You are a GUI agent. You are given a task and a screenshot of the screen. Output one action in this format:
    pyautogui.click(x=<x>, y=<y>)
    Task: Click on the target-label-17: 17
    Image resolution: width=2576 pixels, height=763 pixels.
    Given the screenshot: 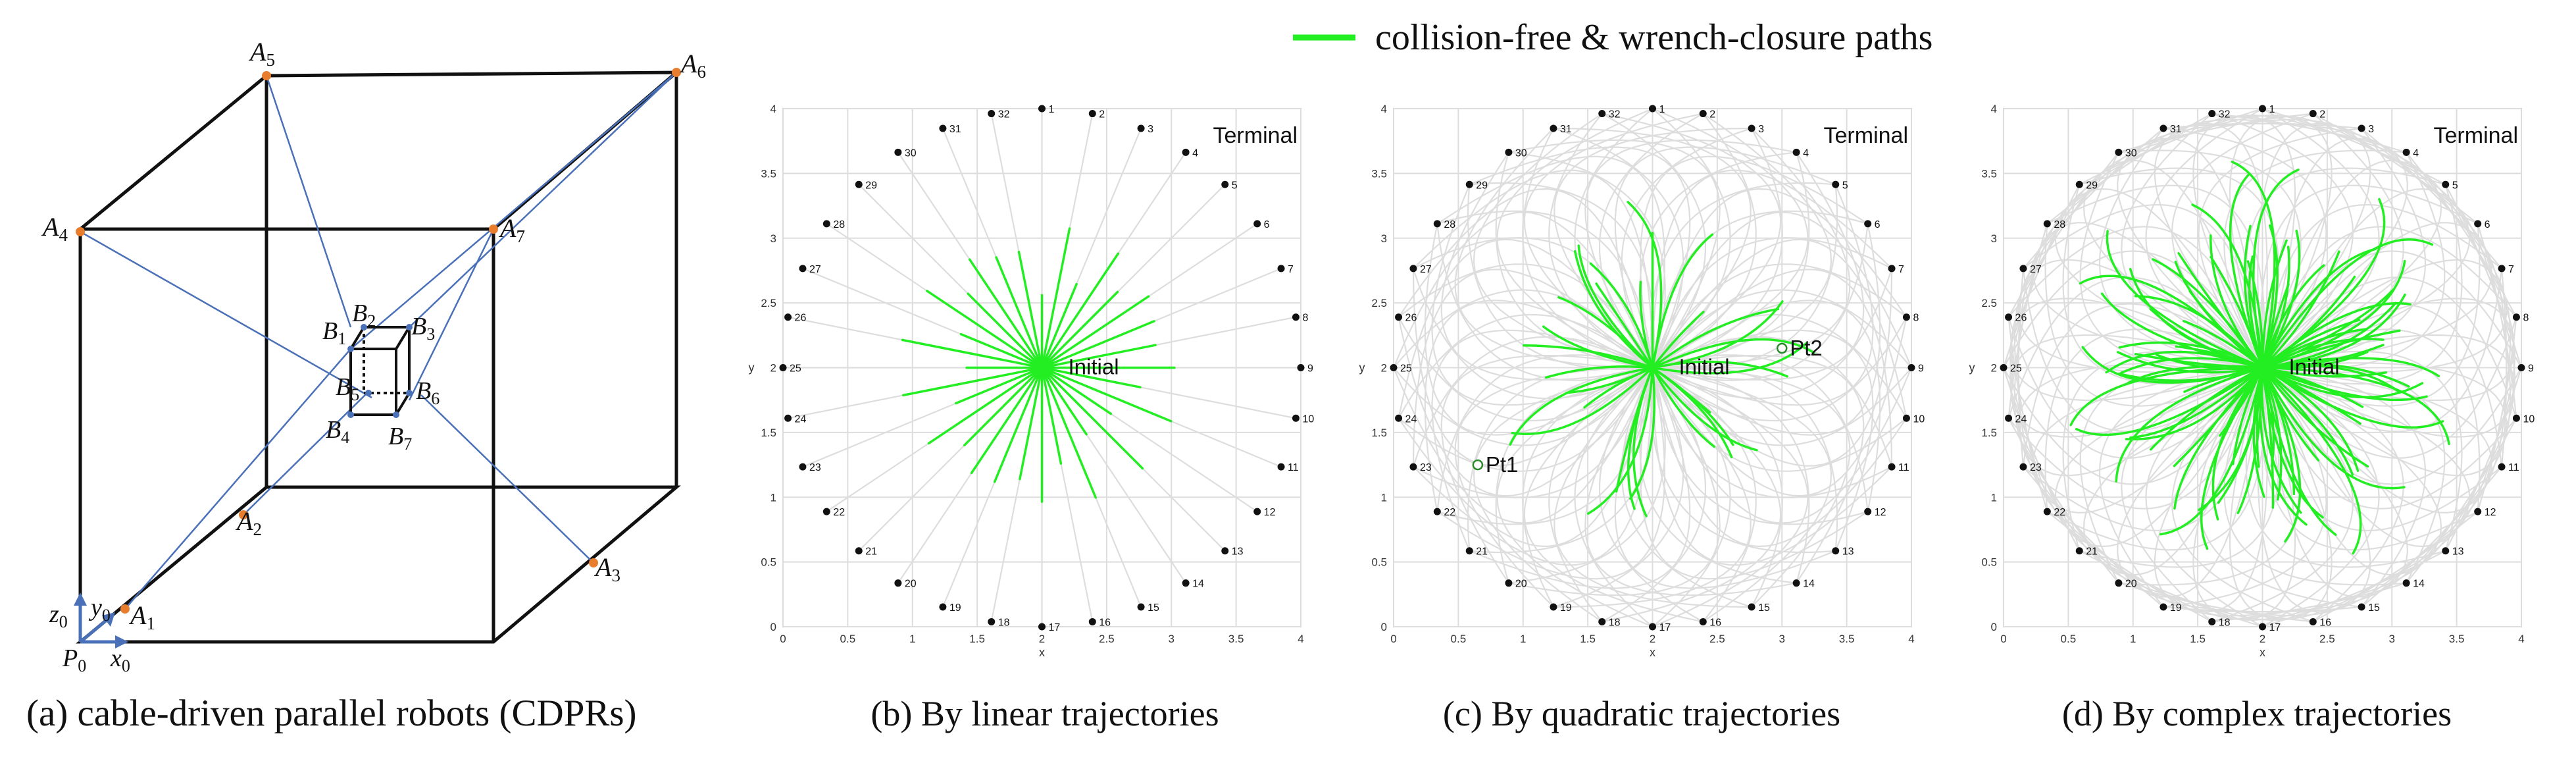 What is the action you would take?
    pyautogui.click(x=1665, y=627)
    